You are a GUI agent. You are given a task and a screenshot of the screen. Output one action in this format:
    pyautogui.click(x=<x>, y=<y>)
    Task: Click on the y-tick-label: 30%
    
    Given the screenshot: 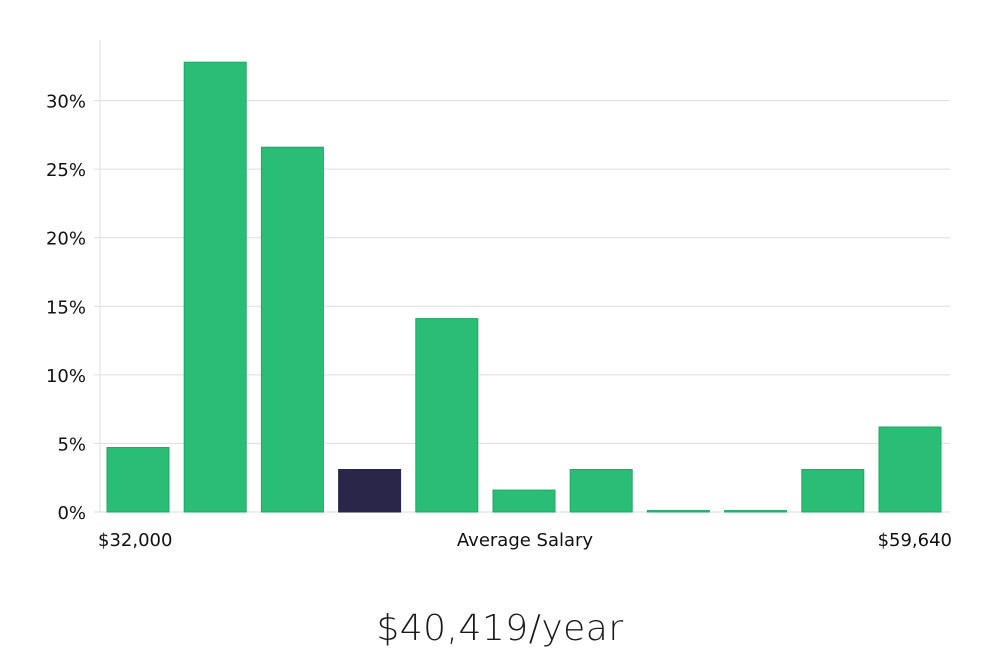 What is the action you would take?
    pyautogui.click(x=66, y=102)
    